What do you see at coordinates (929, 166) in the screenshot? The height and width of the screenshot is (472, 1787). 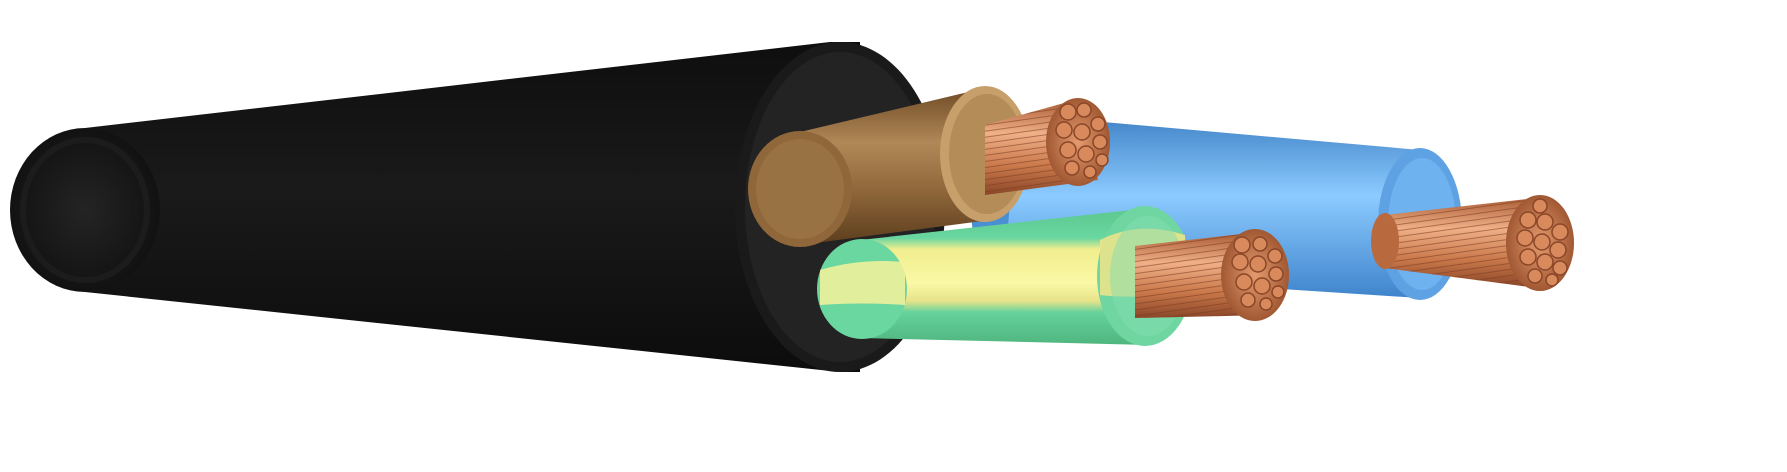 I see `brown-core` at bounding box center [929, 166].